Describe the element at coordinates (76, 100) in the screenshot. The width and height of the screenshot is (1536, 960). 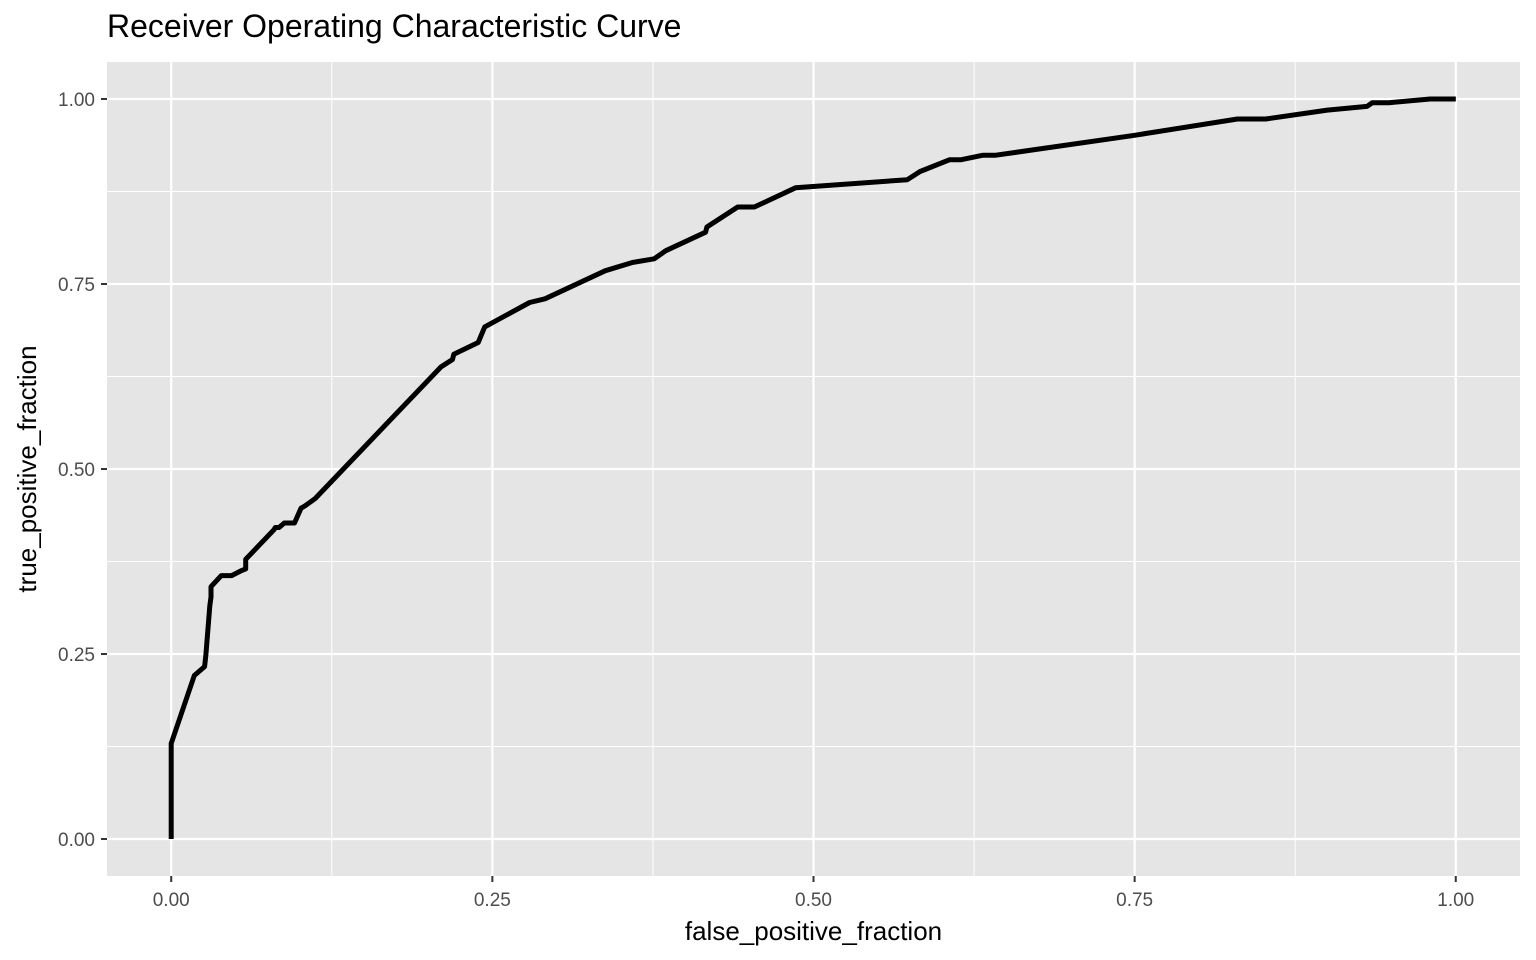
I see `y-tick-label: 1.00` at that location.